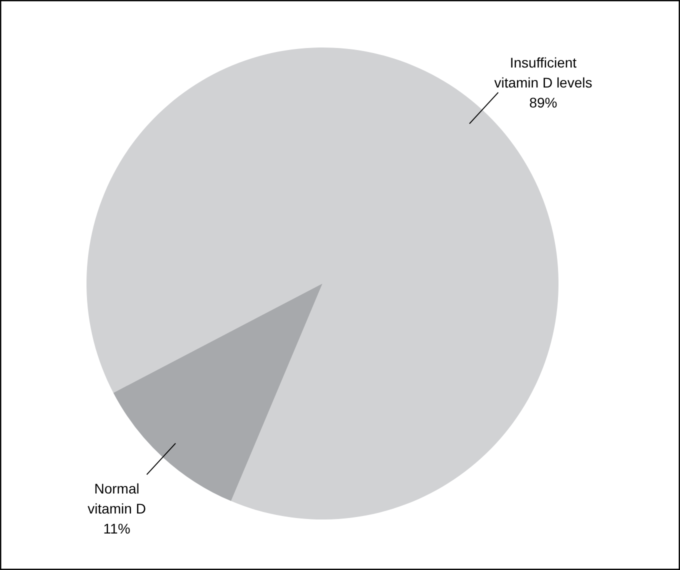 This screenshot has width=680, height=570. What do you see at coordinates (543, 72) in the screenshot?
I see `slice-label: Insufficient vitamin D levels` at bounding box center [543, 72].